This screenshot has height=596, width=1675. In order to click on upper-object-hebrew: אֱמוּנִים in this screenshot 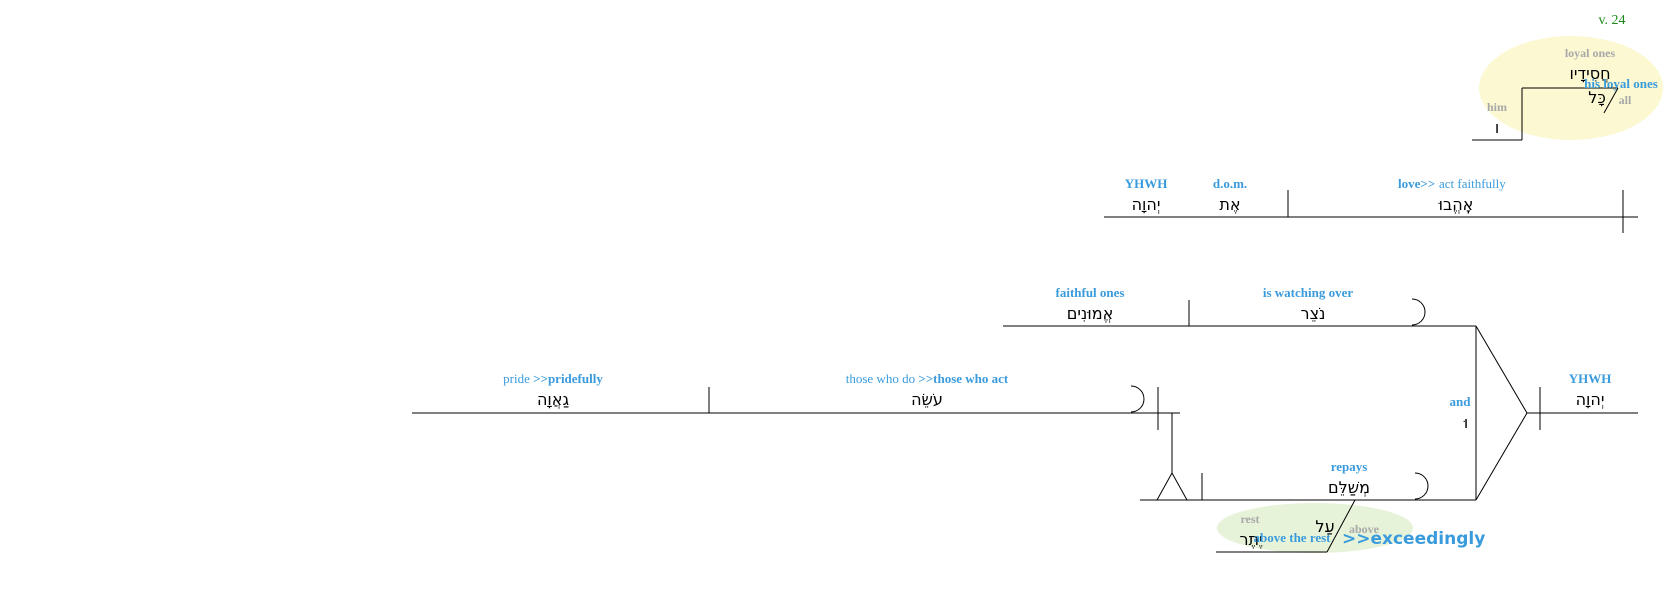, I will do `click(1090, 313)`.